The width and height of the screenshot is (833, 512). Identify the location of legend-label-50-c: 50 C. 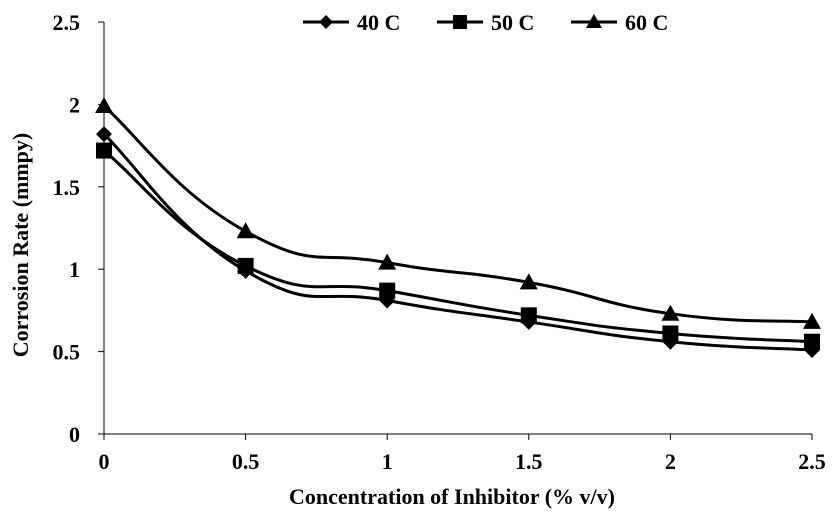
(512, 22).